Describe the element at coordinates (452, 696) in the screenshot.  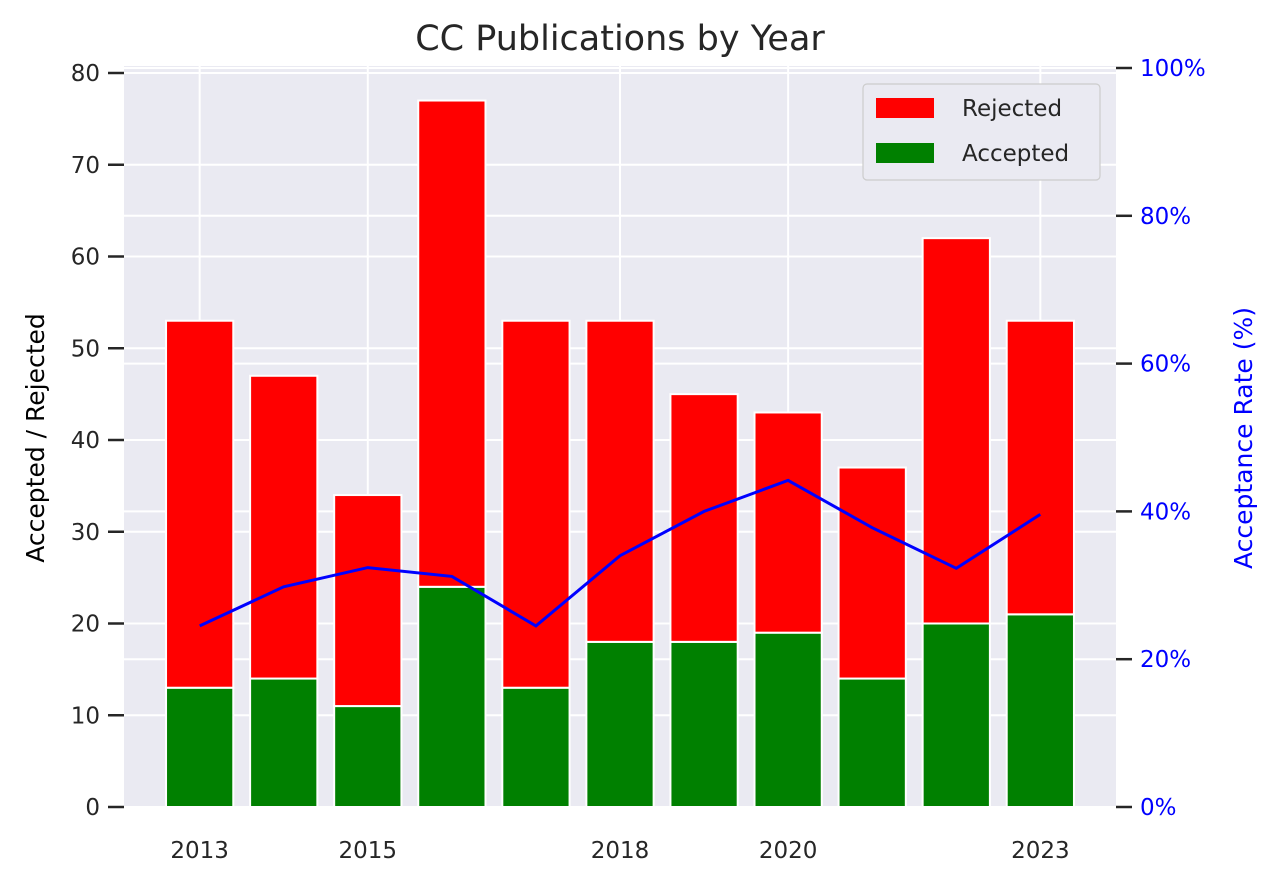
I see `bar-accepted-2016` at that location.